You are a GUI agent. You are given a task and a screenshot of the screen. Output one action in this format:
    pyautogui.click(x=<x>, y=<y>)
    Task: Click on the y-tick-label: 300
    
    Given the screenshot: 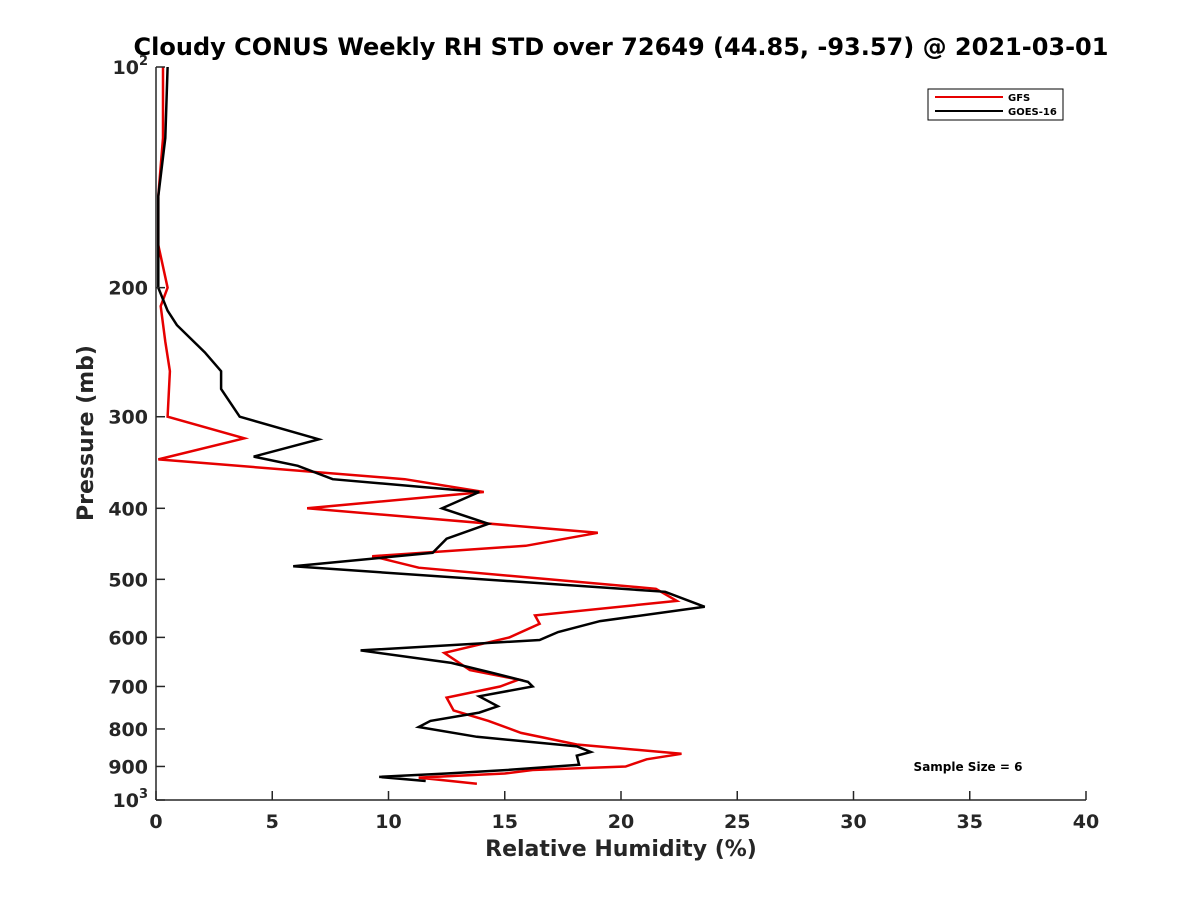 What is the action you would take?
    pyautogui.click(x=128, y=418)
    